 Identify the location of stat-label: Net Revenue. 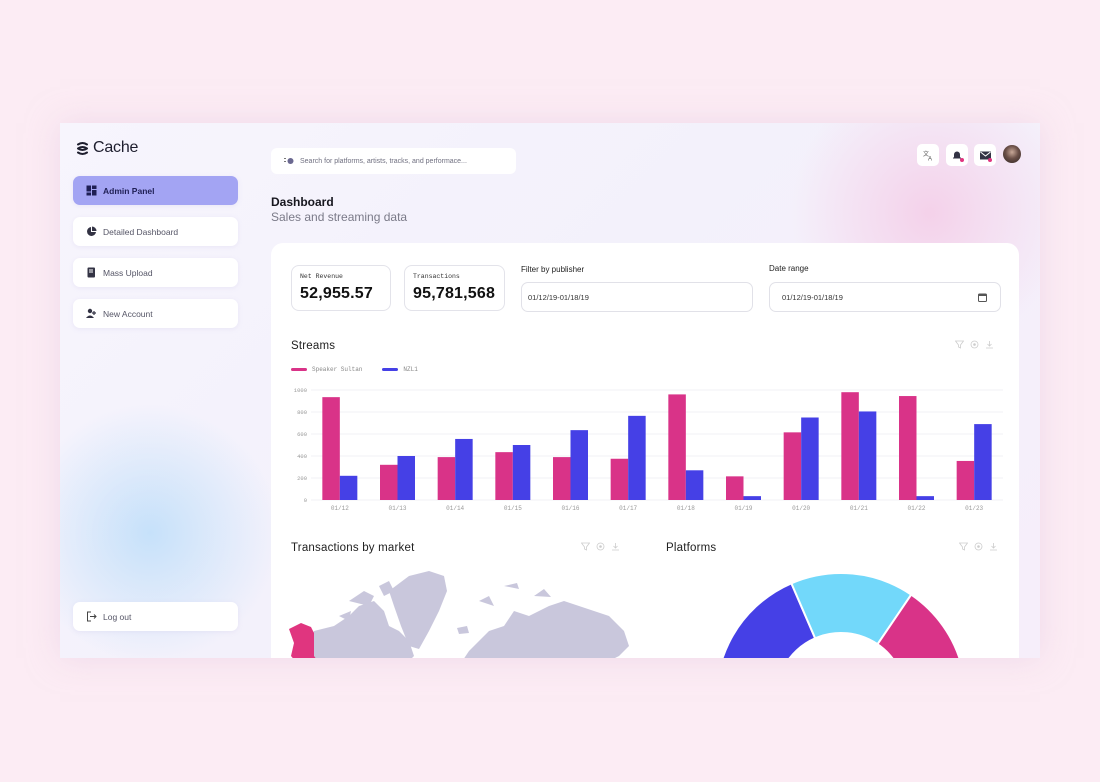
(321, 276).